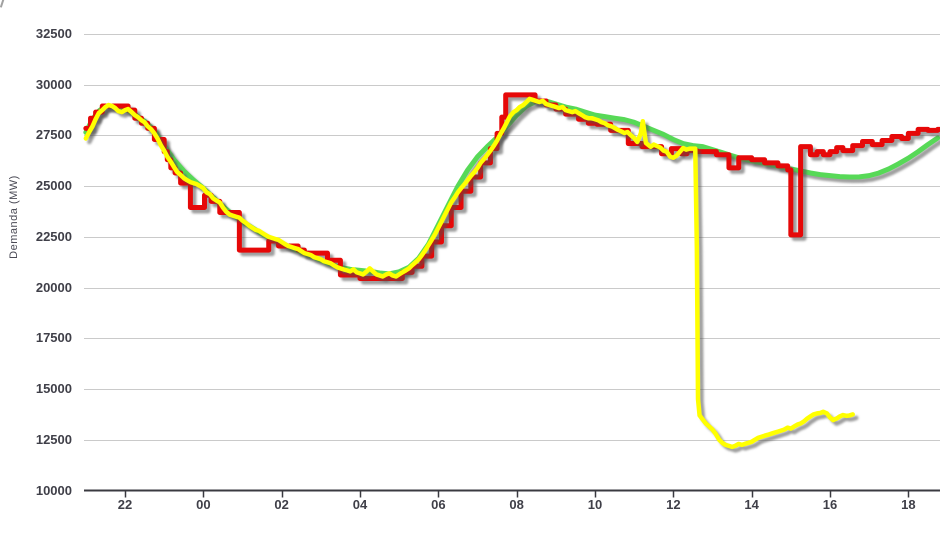 This screenshot has height=535, width=940. What do you see at coordinates (53, 490) in the screenshot?
I see `y-tick-label: 10000` at bounding box center [53, 490].